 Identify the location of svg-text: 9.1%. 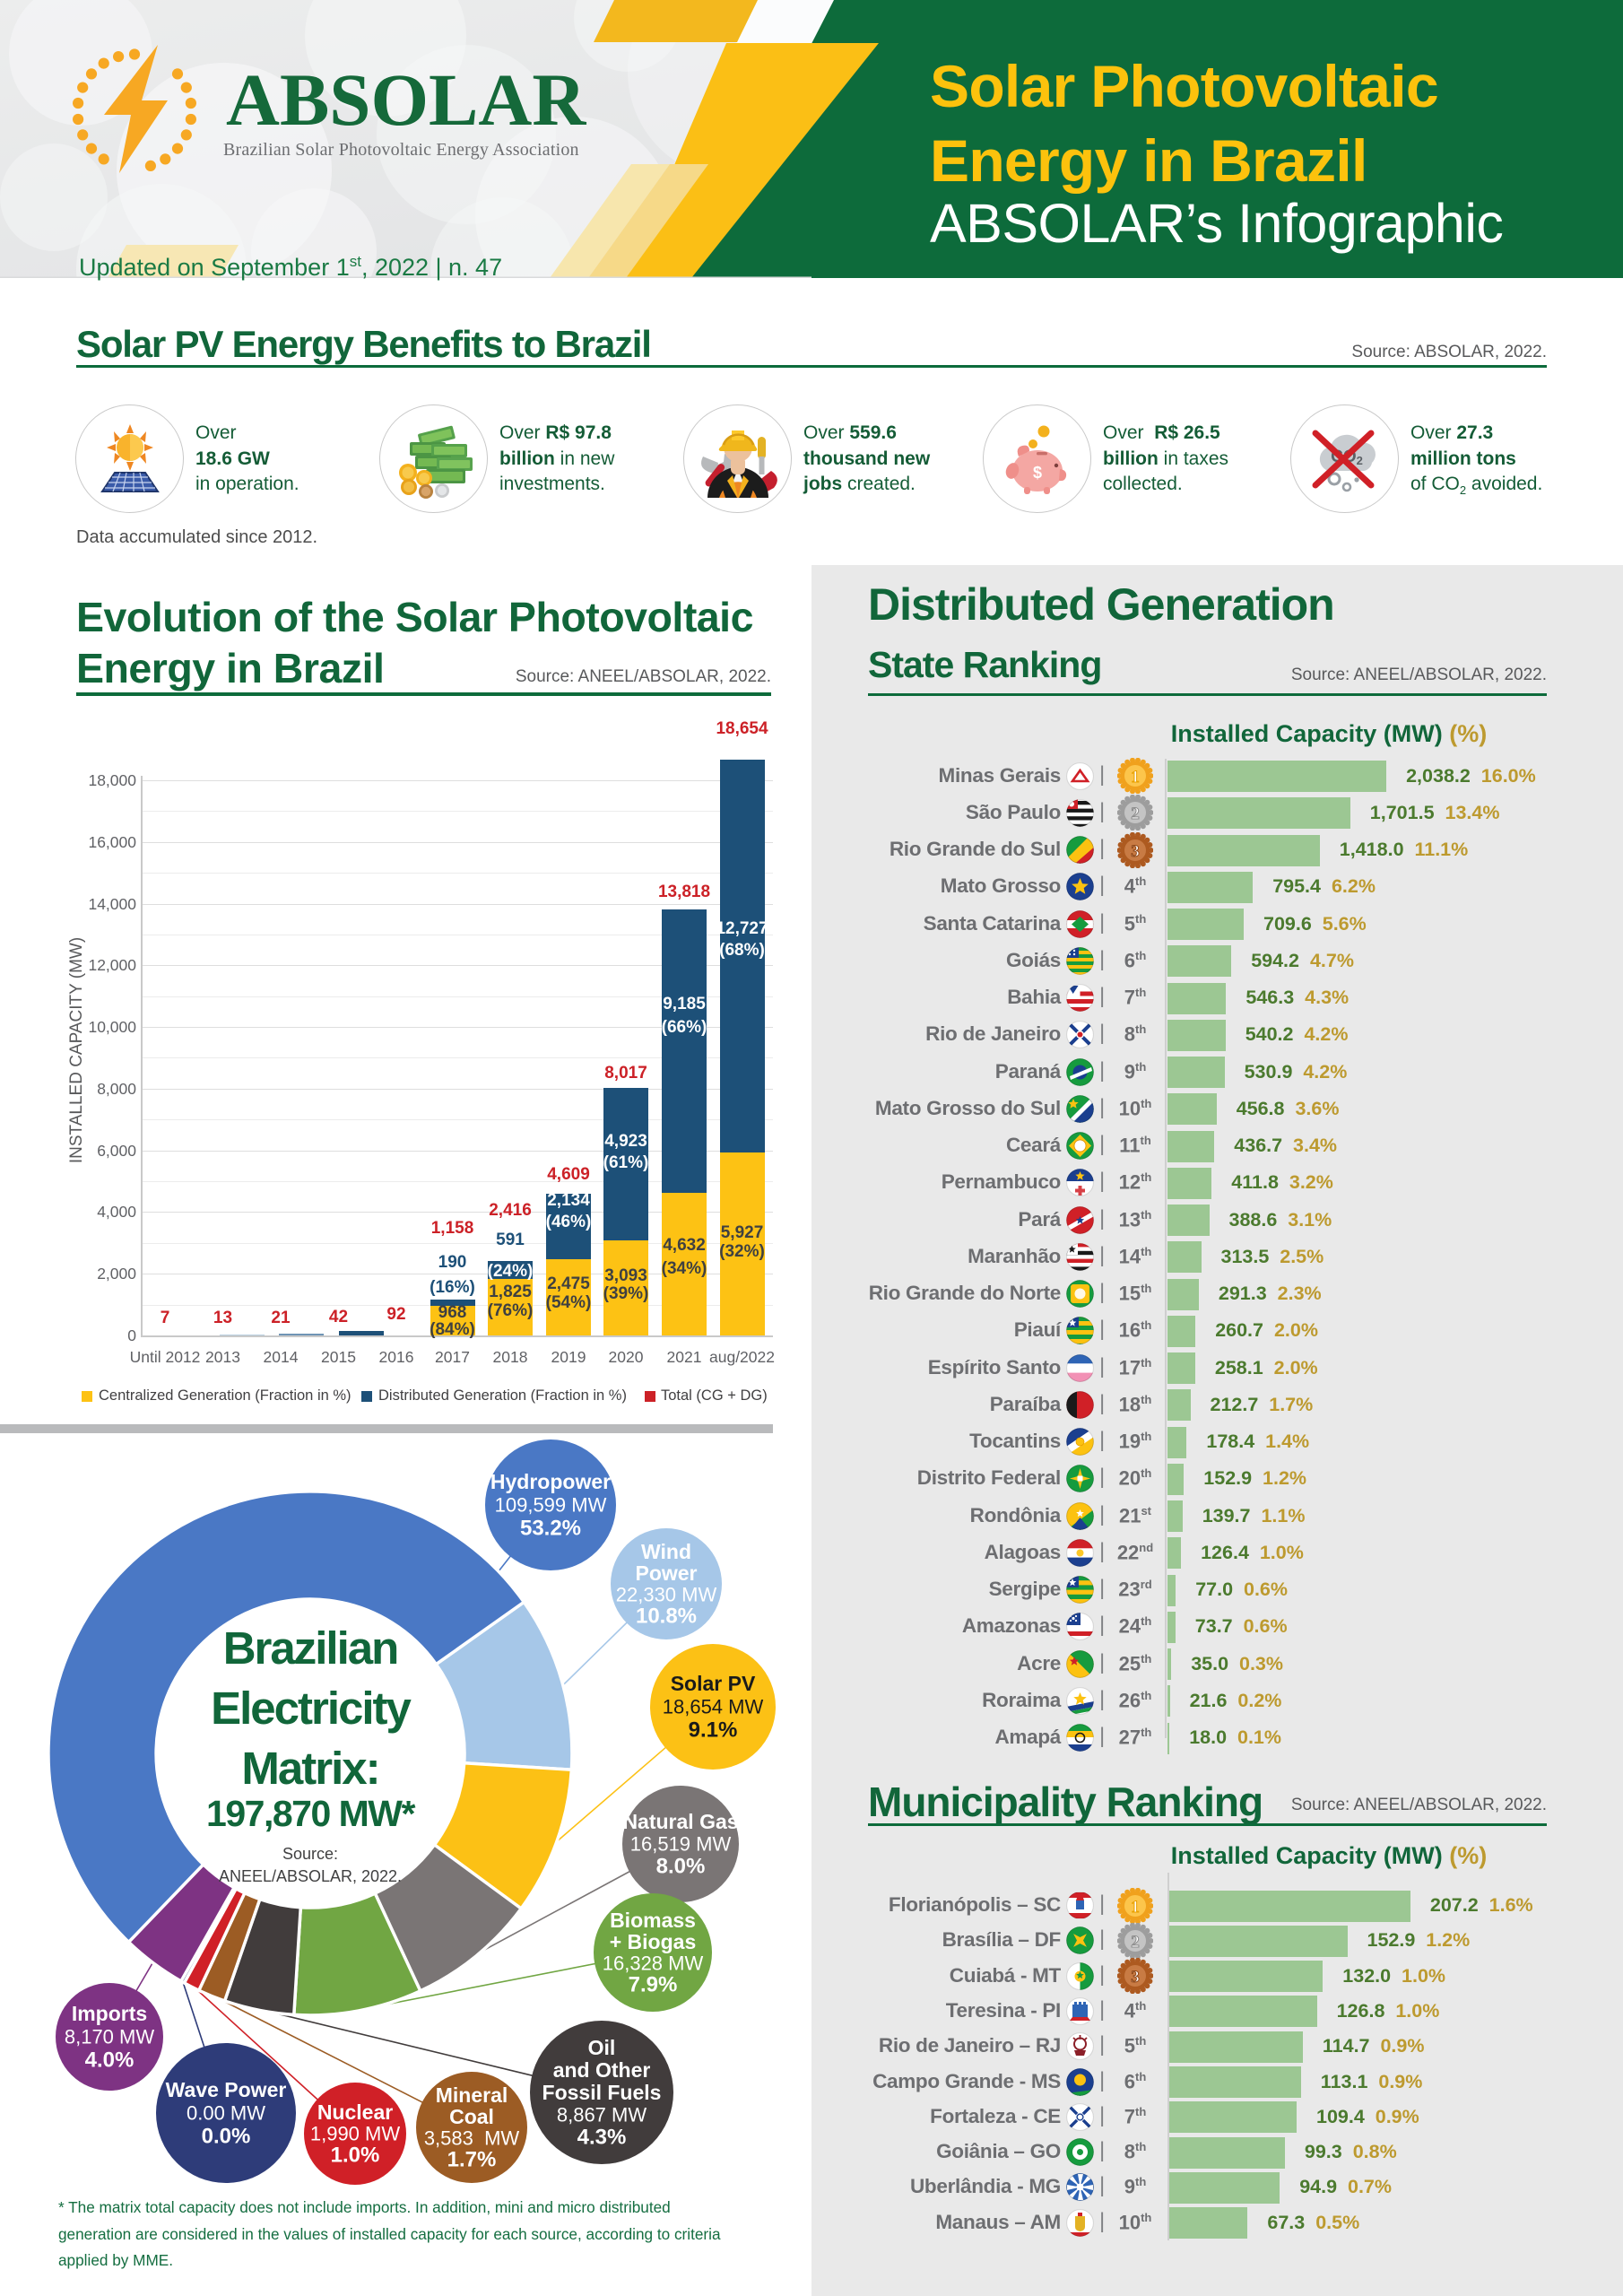
(713, 1730).